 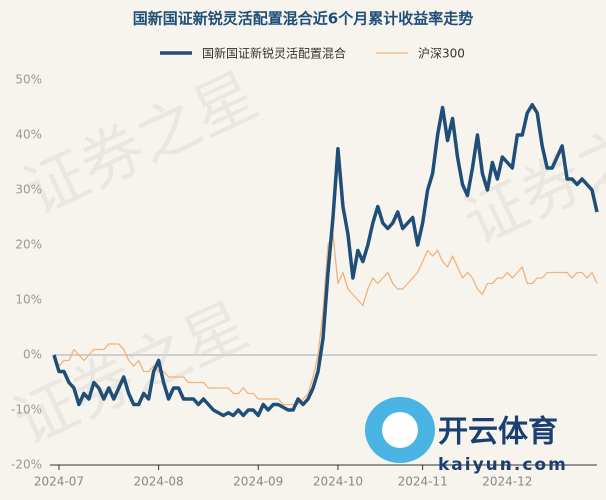 I want to click on x-tick-label: 2024-11, so click(x=423, y=482).